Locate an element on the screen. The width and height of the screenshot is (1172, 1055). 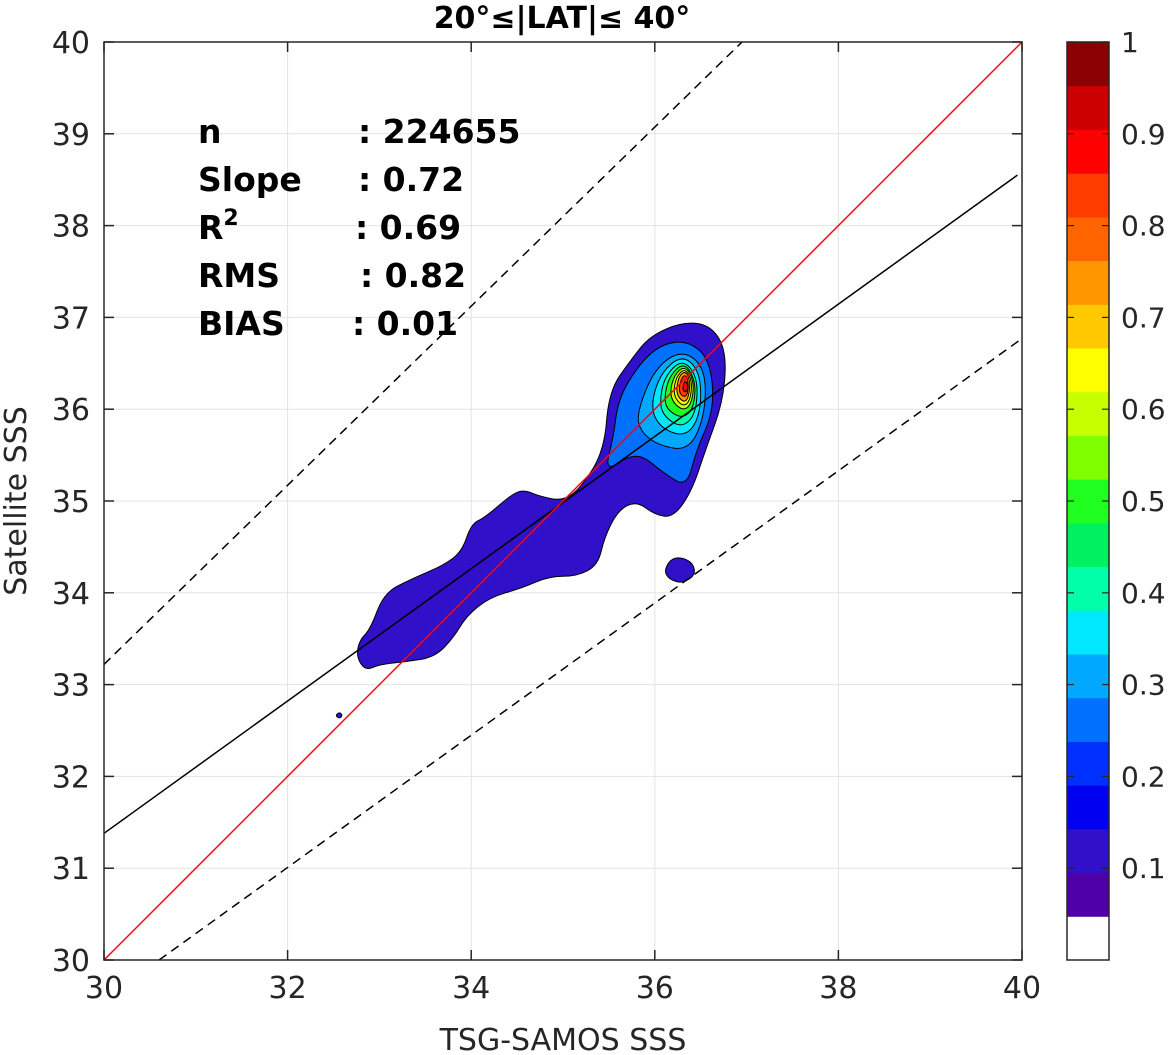
colorbar-tick-label: 0.2 is located at coordinates (1143, 776).